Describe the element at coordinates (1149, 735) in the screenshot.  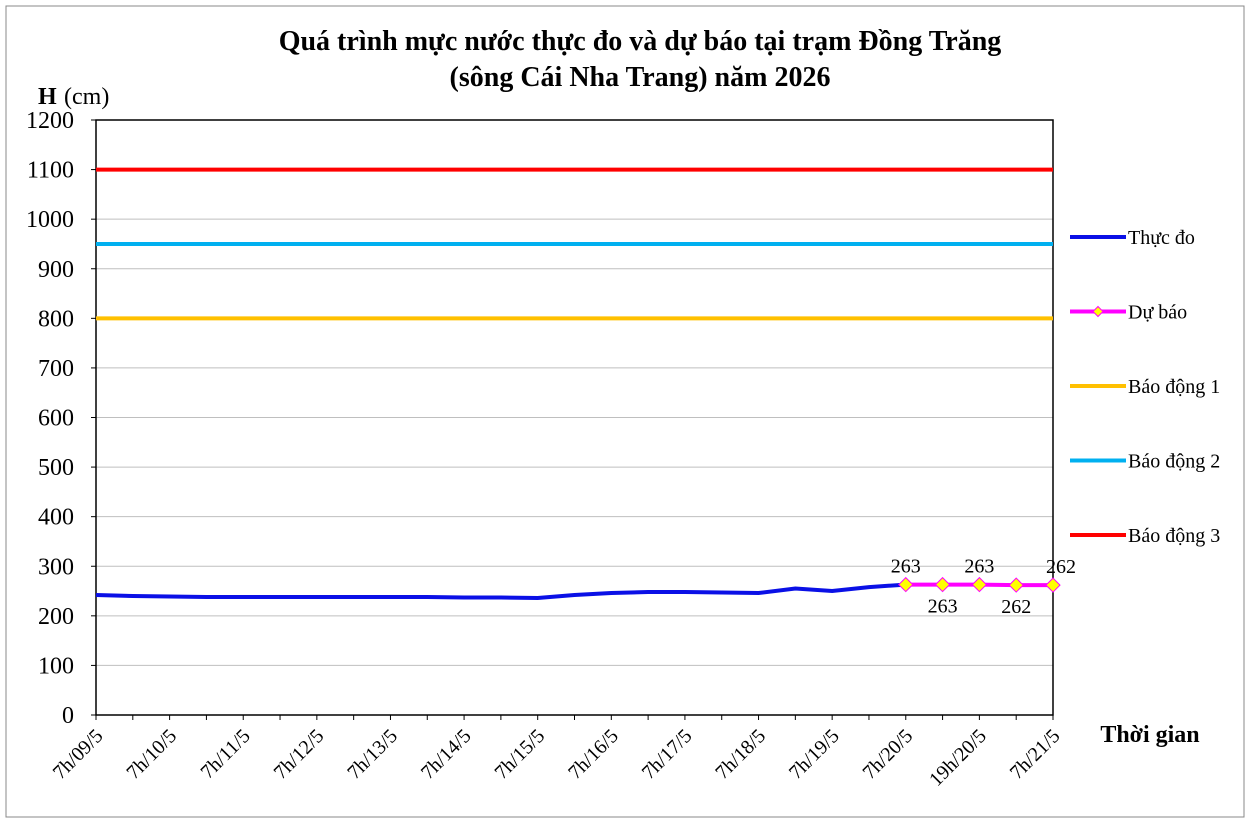
I see `x-axis-label: Thời gian` at that location.